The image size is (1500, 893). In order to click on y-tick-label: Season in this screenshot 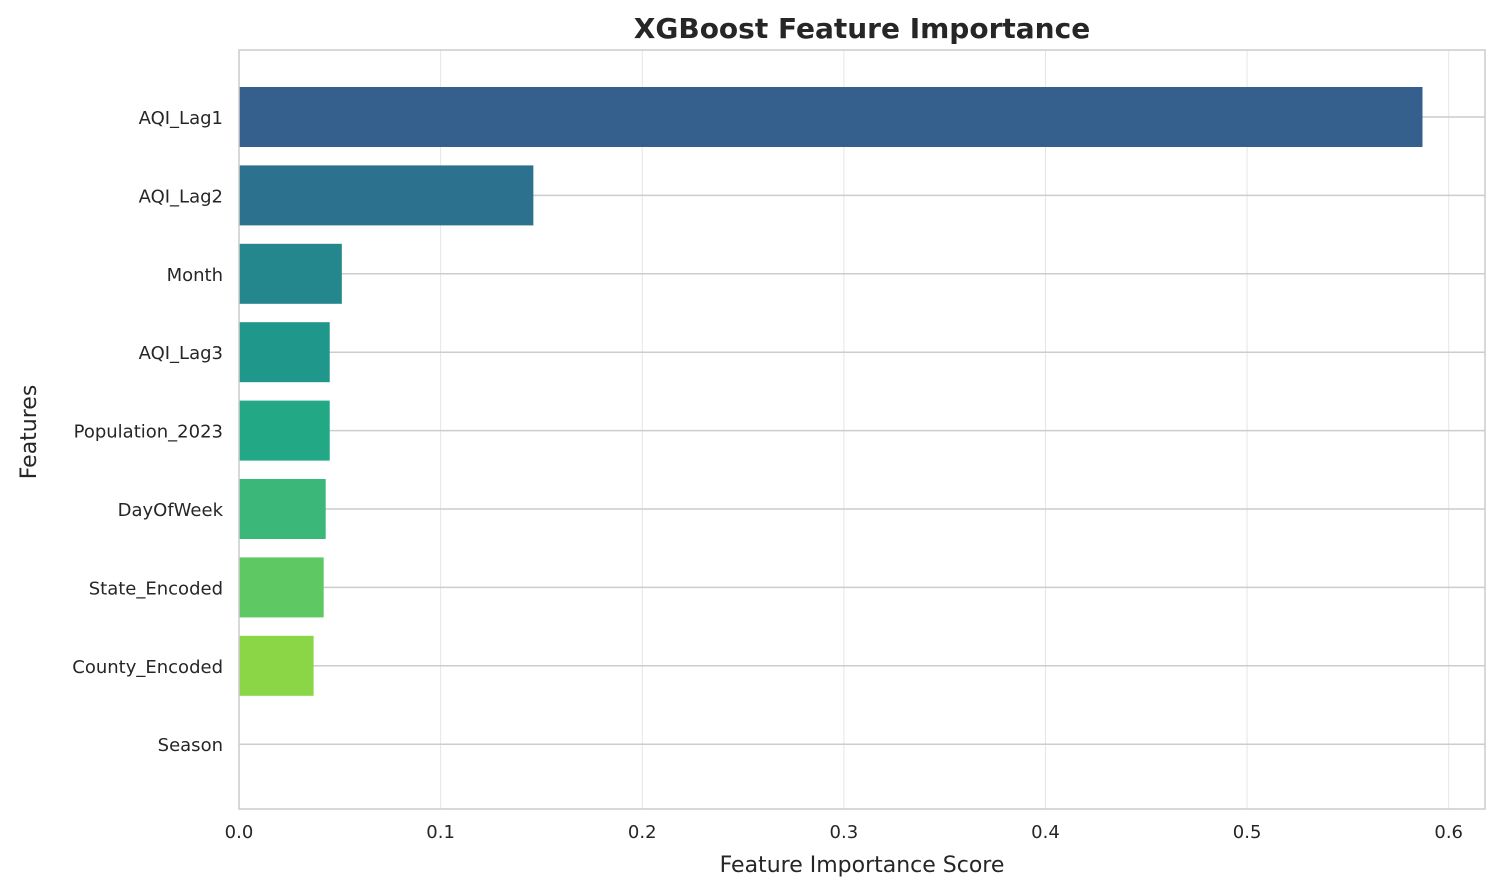, I will do `click(190, 745)`.